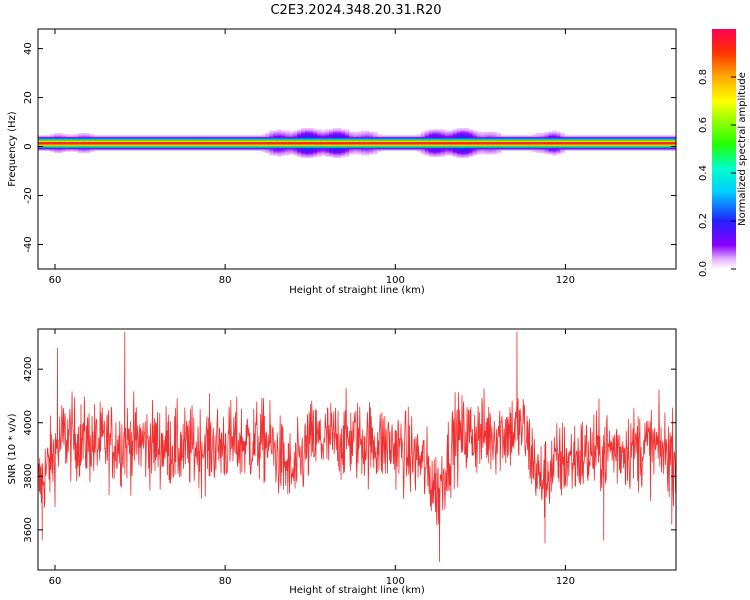 Image resolution: width=750 pixels, height=600 pixels. Describe the element at coordinates (717, 173) in the screenshot. I see `colorbar-axes: 0.00.20.40.60.8` at that location.